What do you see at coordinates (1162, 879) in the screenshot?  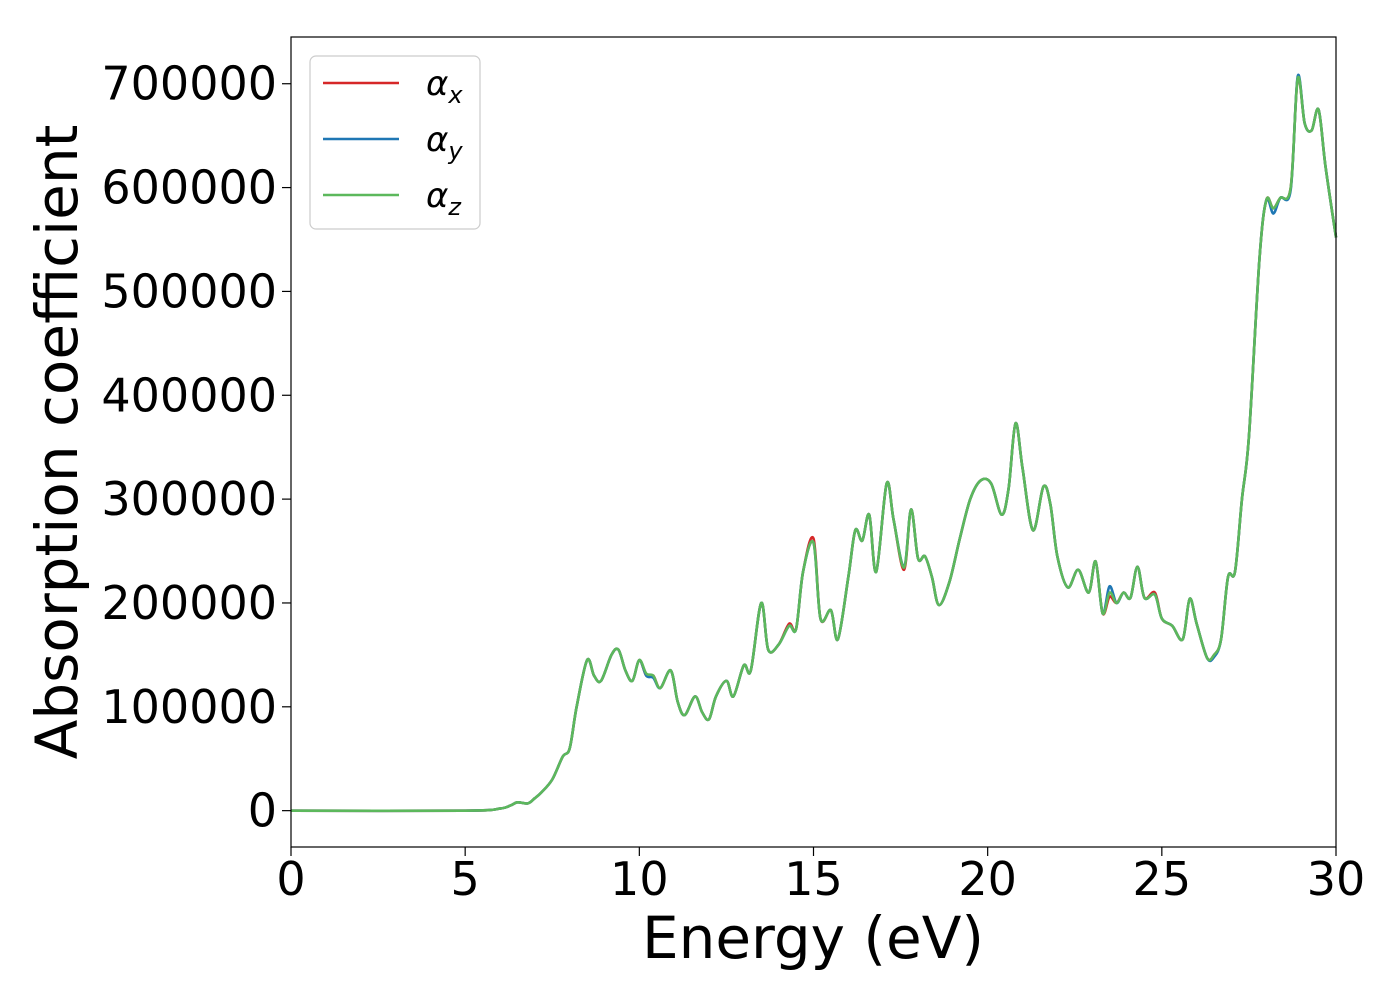 I see `x-tick-label: 25` at bounding box center [1162, 879].